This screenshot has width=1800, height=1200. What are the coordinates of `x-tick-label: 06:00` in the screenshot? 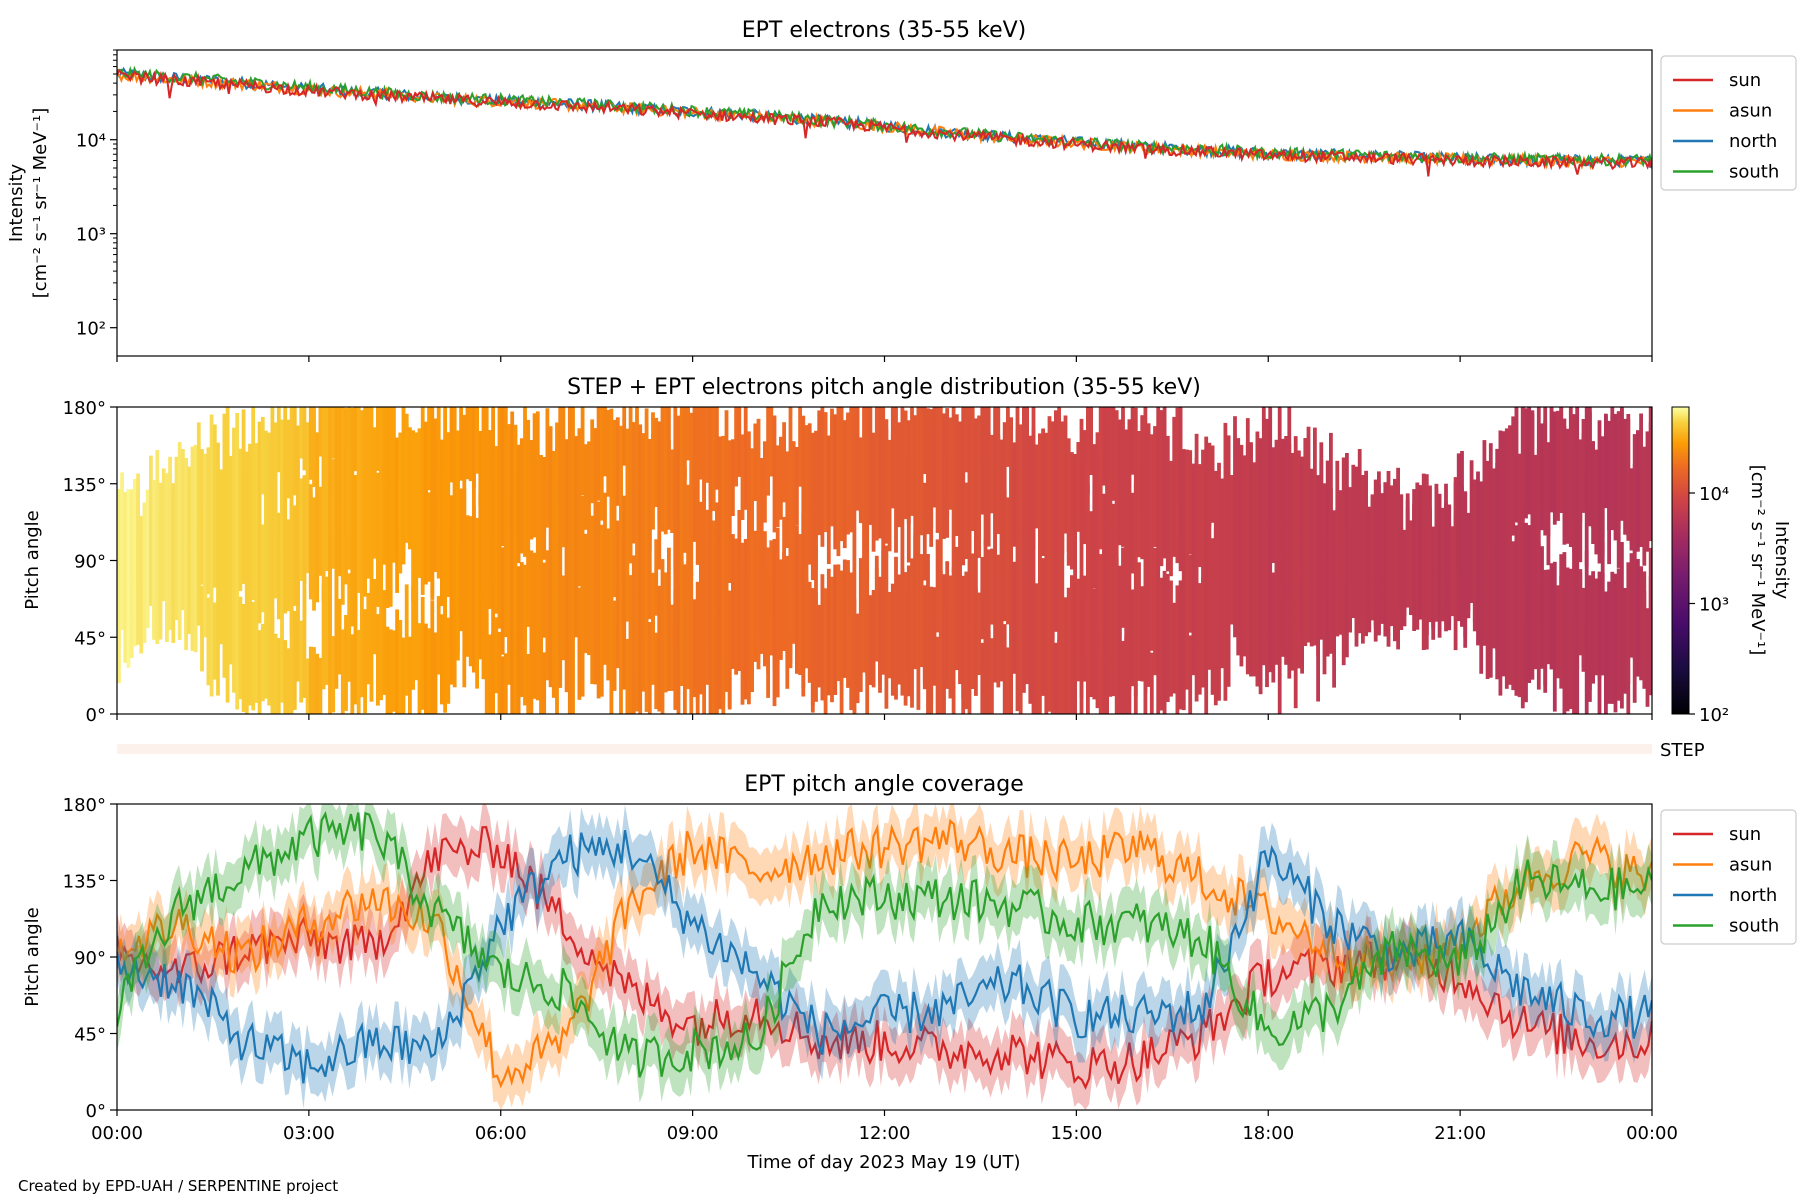 It's located at (501, 1133).